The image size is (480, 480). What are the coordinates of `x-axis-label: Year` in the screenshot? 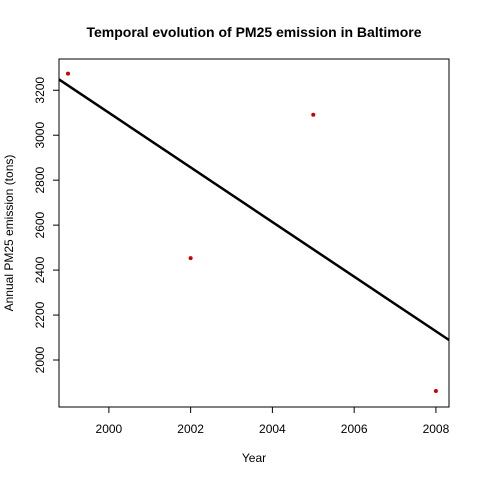 It's located at (254, 458).